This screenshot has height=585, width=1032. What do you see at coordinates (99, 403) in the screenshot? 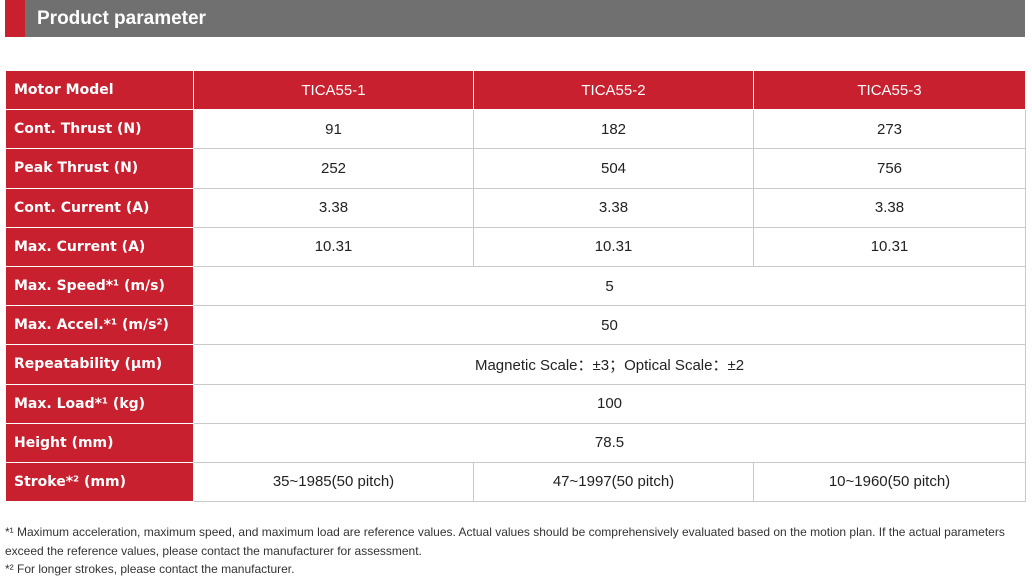
I see `row-label: Max. Load*¹ (kg)` at bounding box center [99, 403].